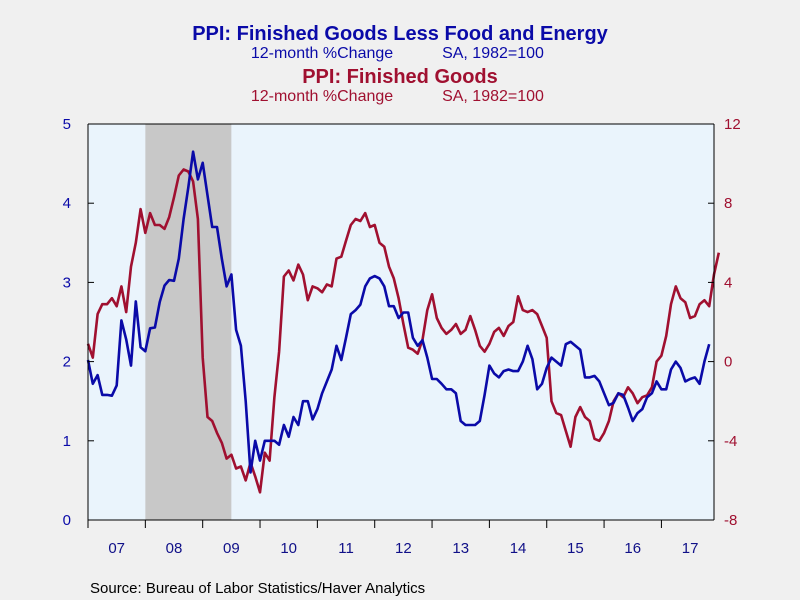 Image resolution: width=800 pixels, height=600 pixels. What do you see at coordinates (728, 203) in the screenshot?
I see `right-tick-label: 8` at bounding box center [728, 203].